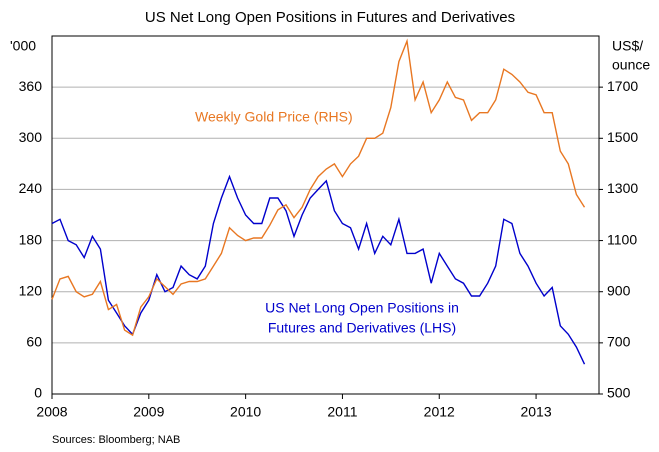 This screenshot has width=659, height=452. Describe the element at coordinates (342, 412) in the screenshot. I see `x-tick-label: 2011` at that location.